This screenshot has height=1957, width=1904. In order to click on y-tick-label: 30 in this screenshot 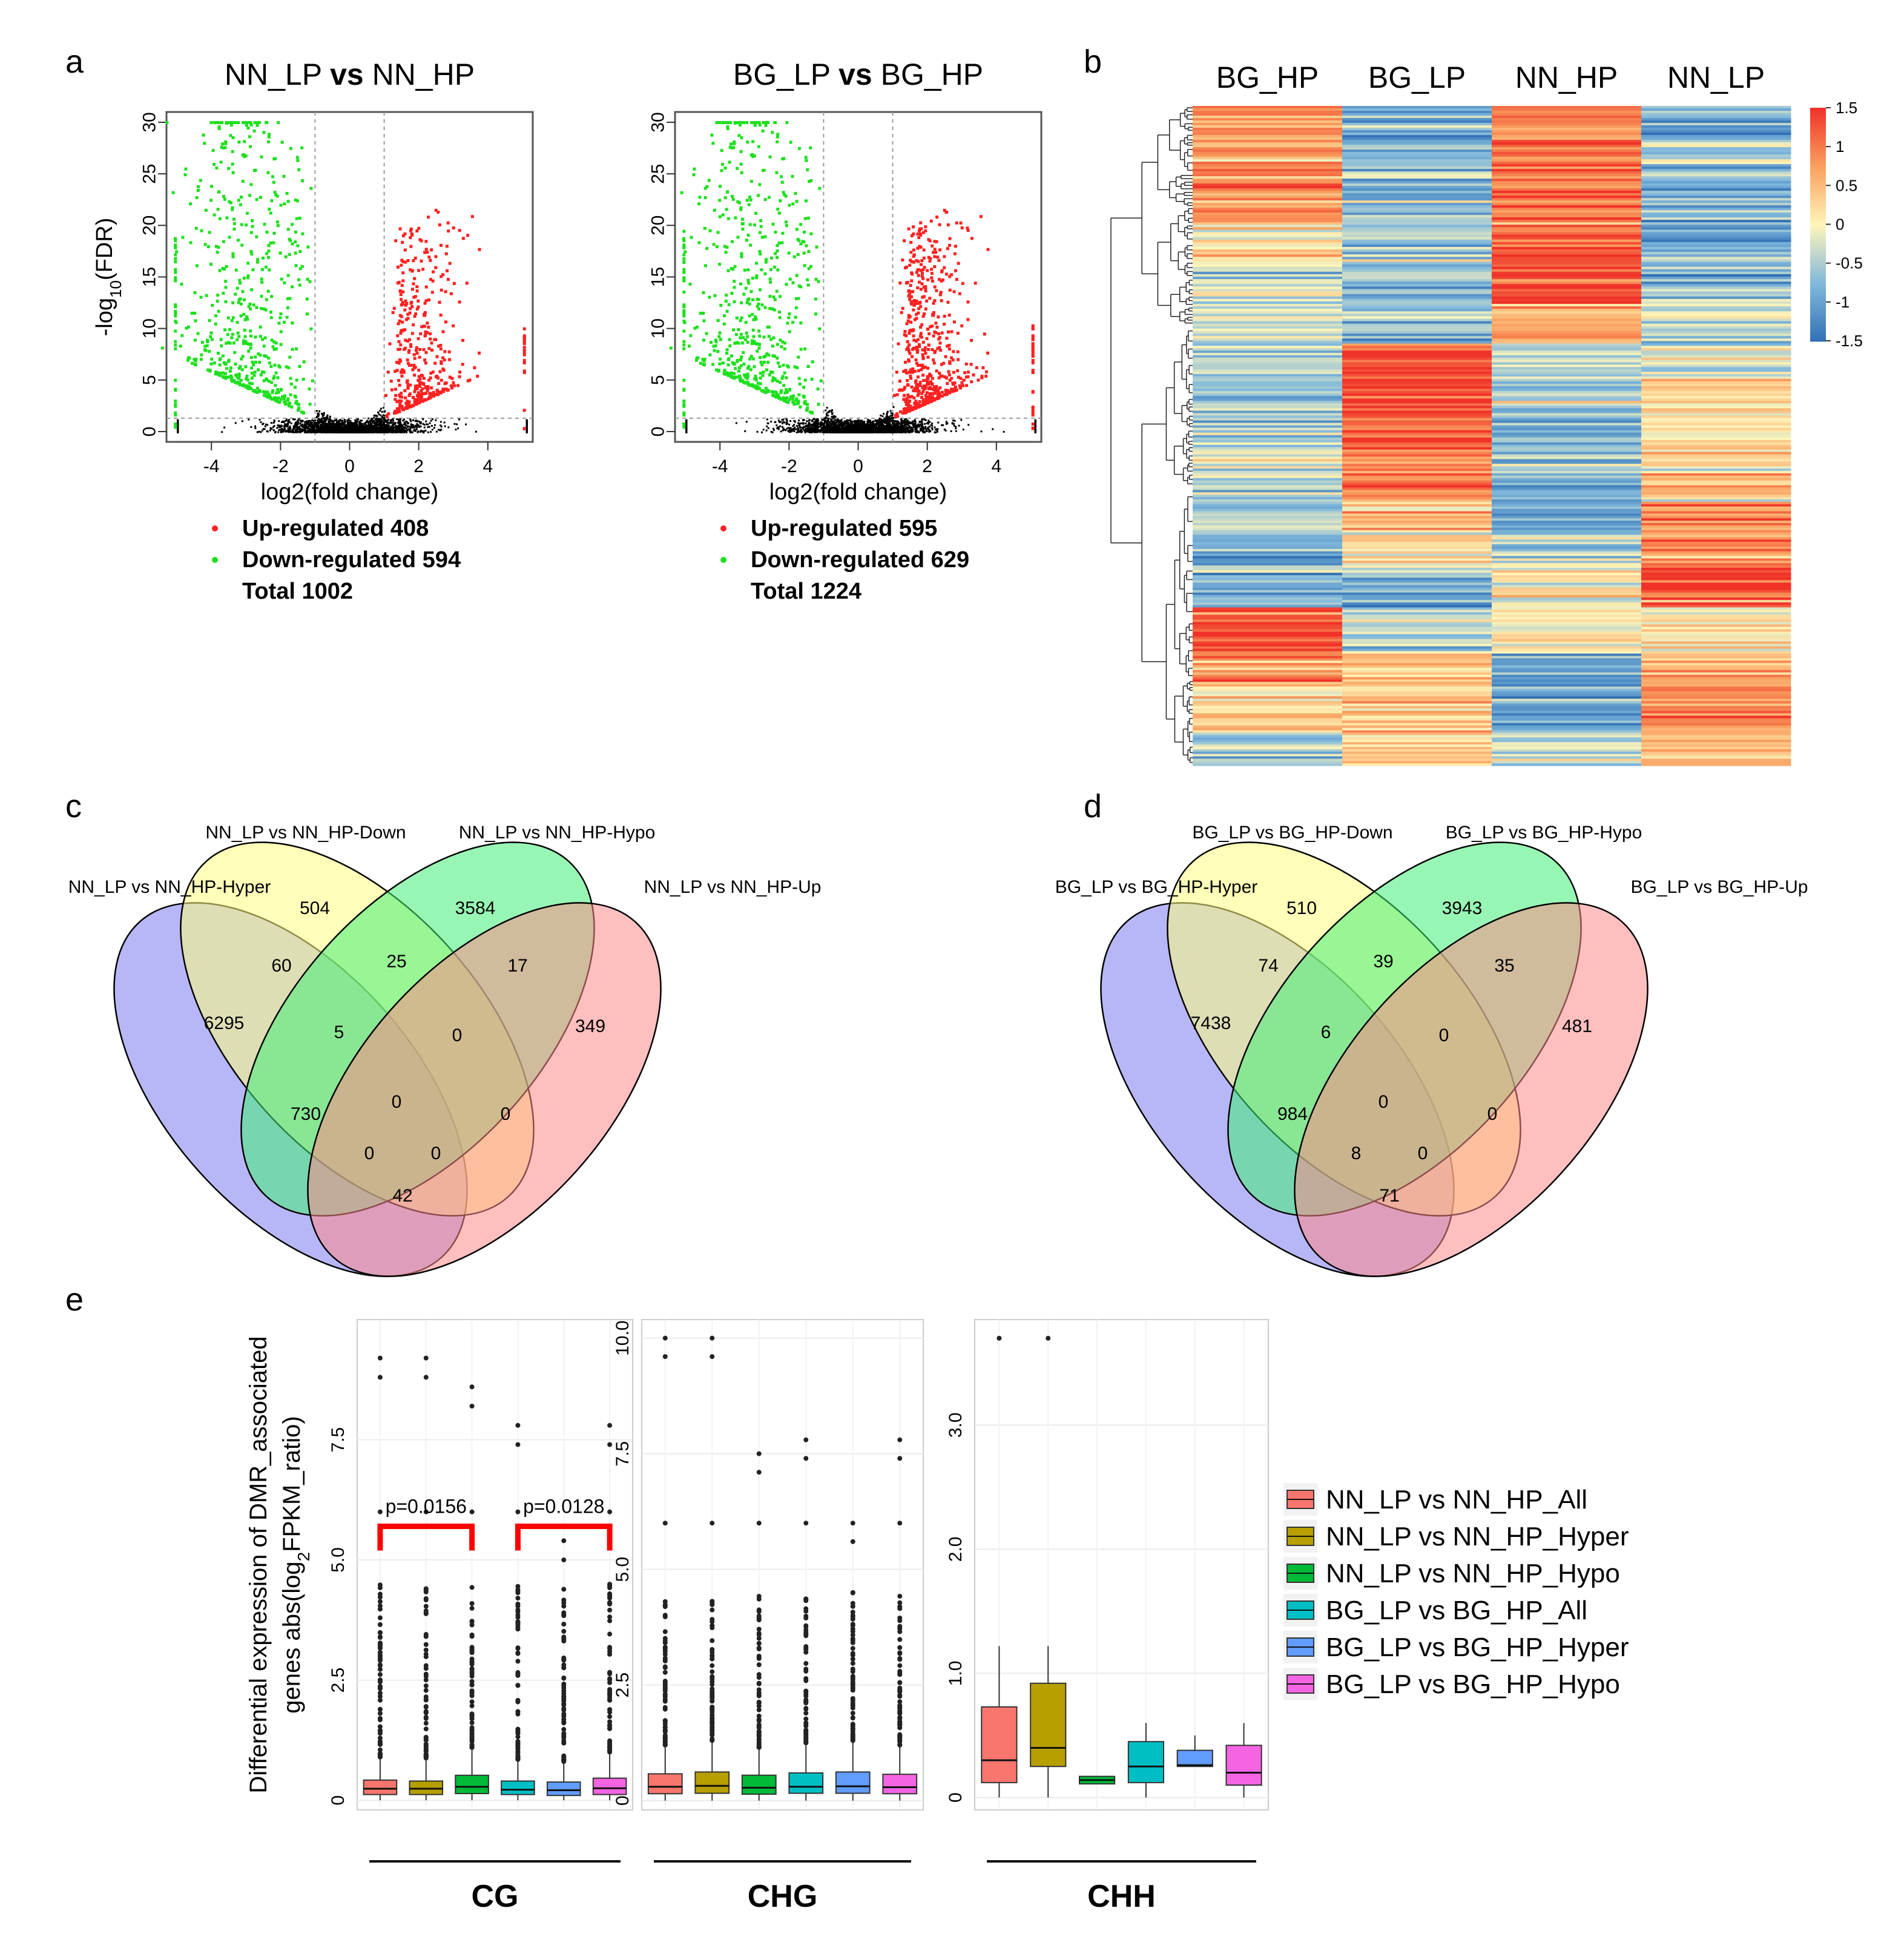, I will do `click(150, 122)`.